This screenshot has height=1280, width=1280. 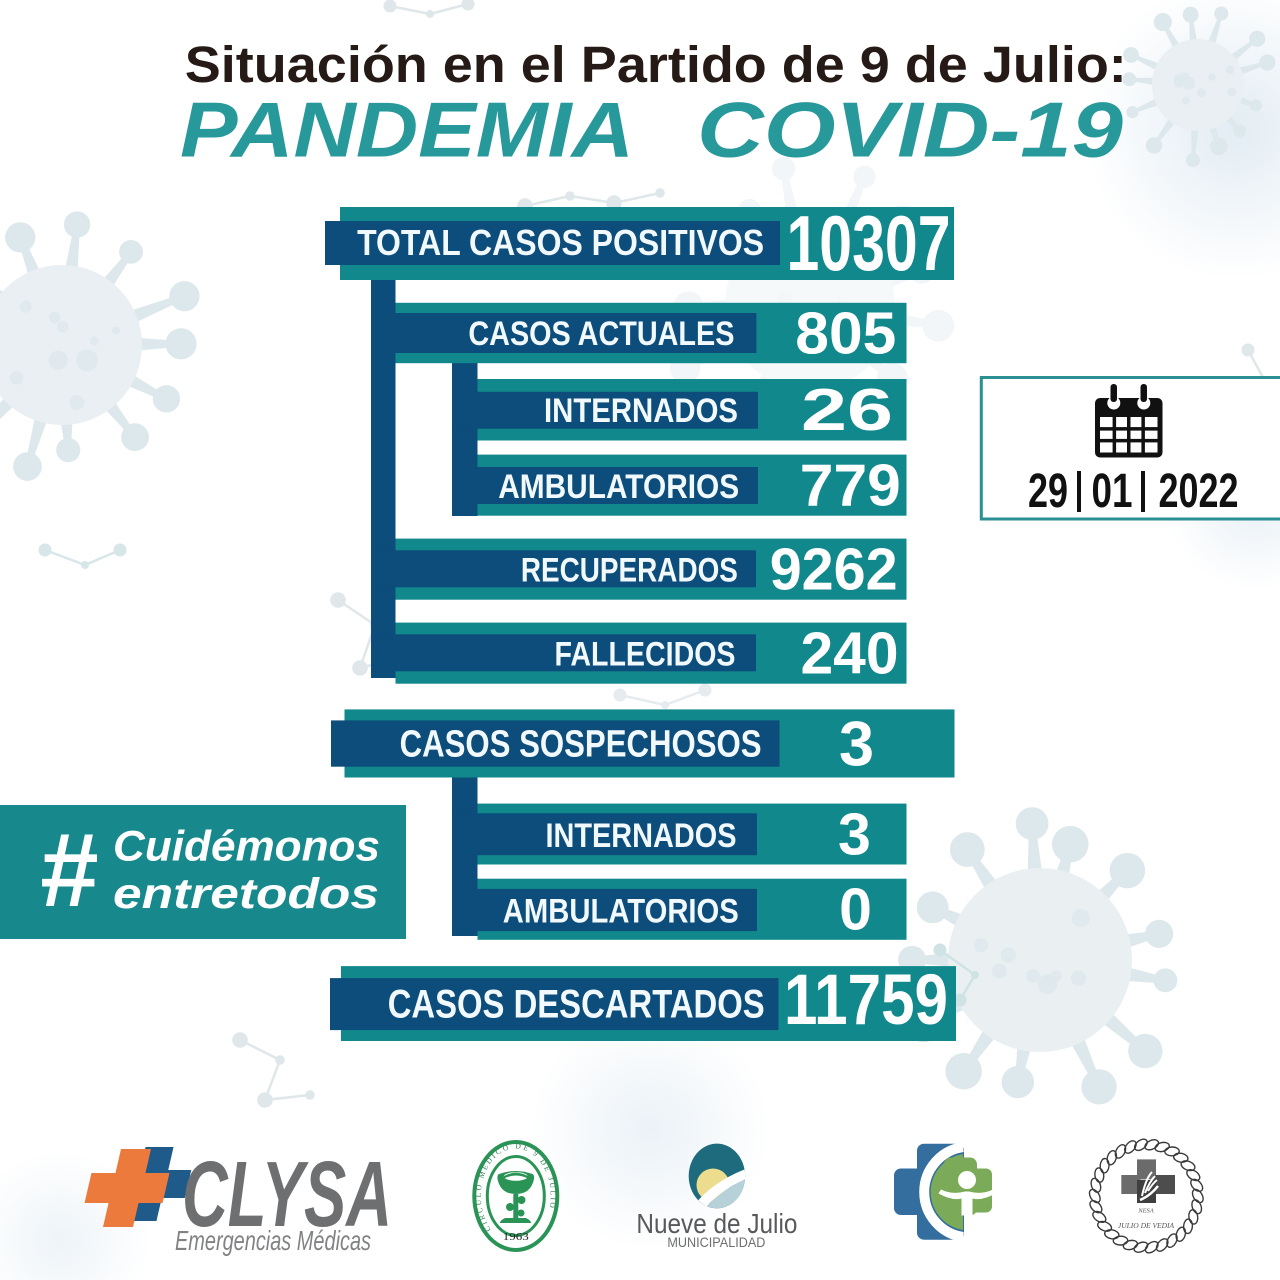 What do you see at coordinates (1145, 1211) in the screenshot?
I see `svg-text: NESA` at bounding box center [1145, 1211].